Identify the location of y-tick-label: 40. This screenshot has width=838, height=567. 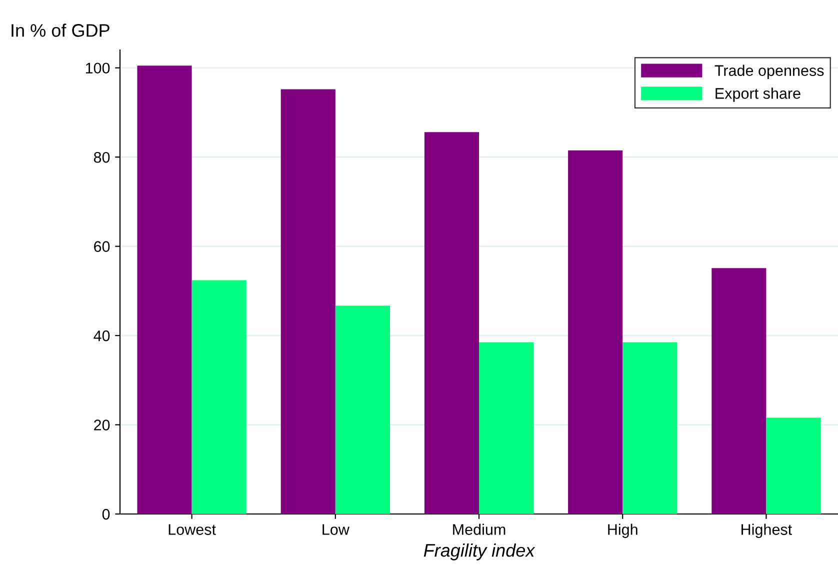
(102, 336).